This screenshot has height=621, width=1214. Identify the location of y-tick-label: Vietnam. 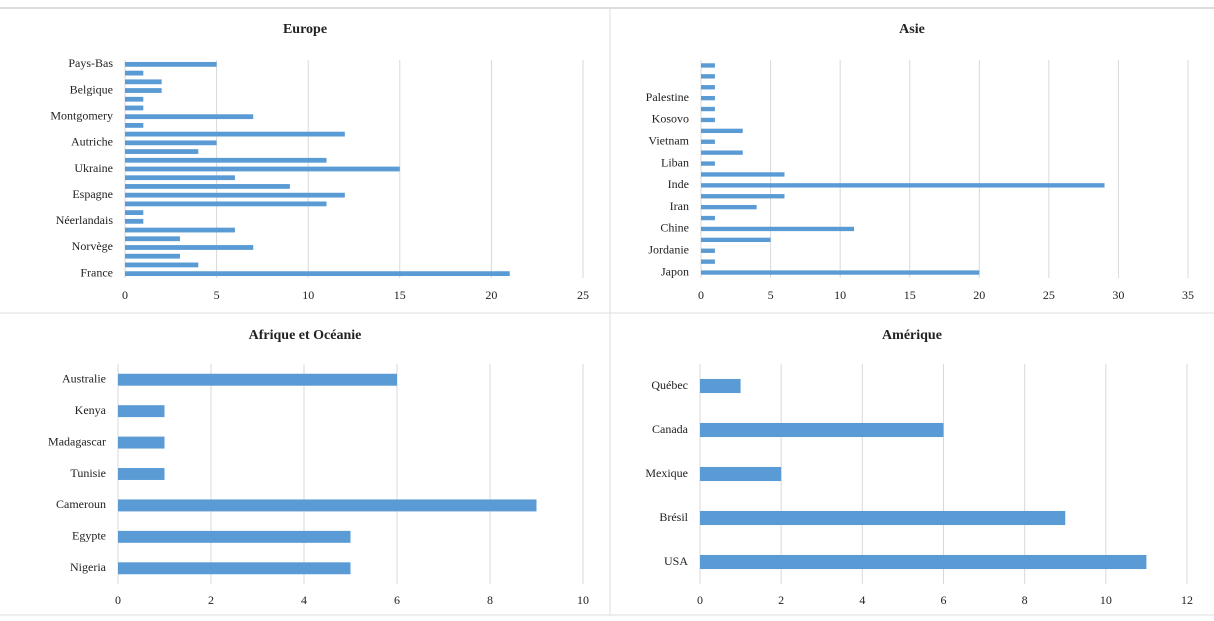
(668, 141).